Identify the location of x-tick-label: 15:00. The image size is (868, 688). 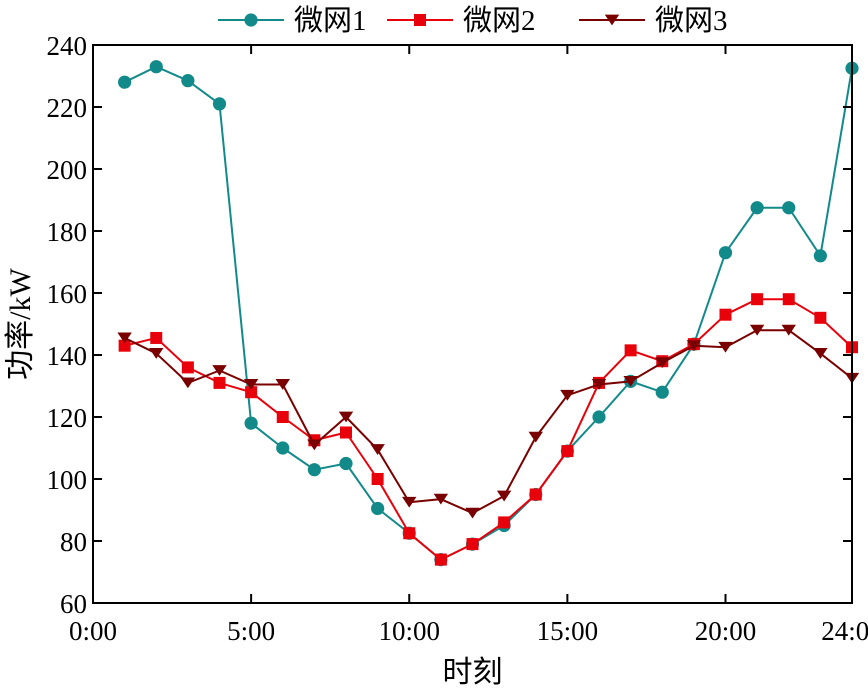
(568, 631).